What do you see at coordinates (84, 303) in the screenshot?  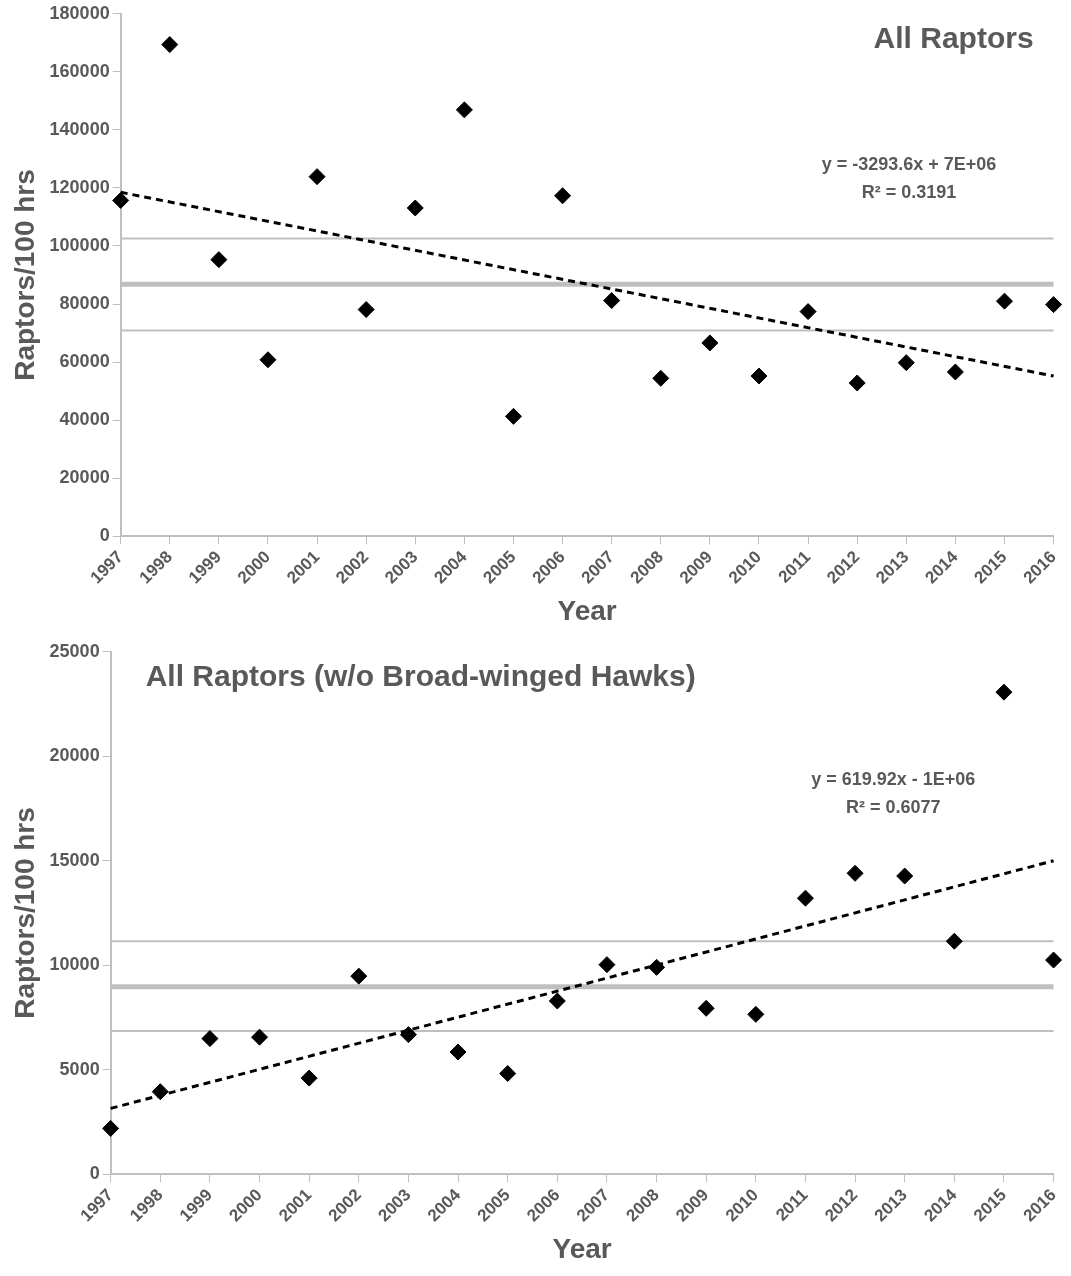 I see `y-tick-label: 80000` at bounding box center [84, 303].